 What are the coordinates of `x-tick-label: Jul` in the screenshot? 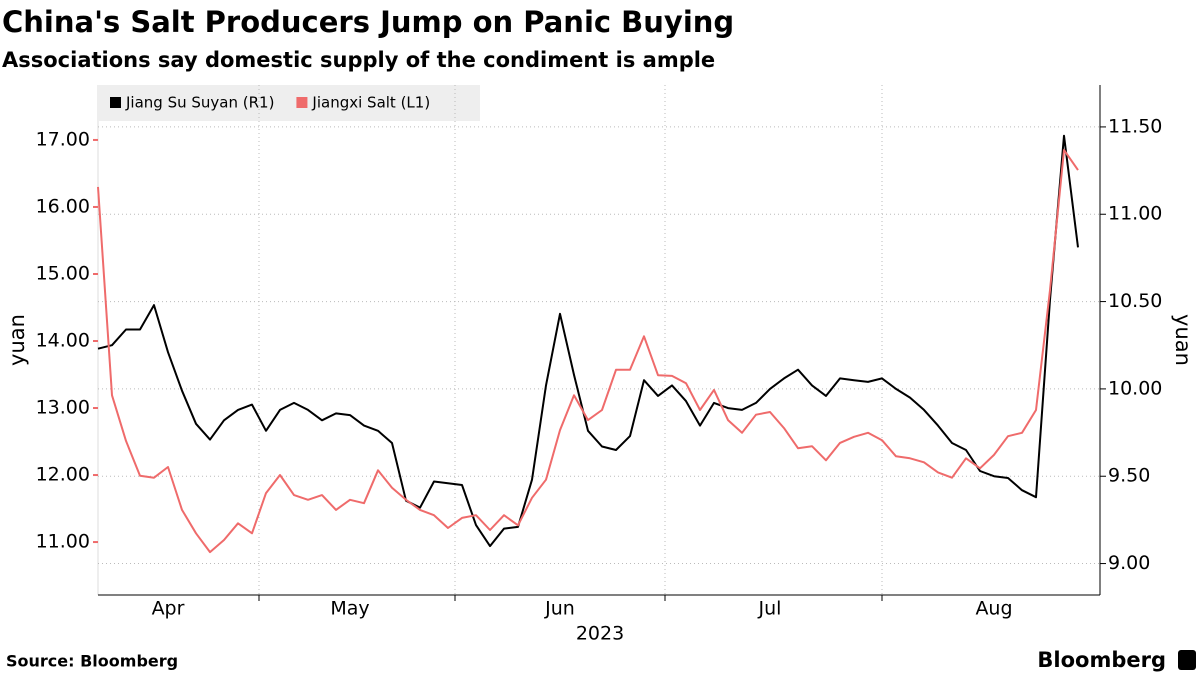 It's located at (770, 609).